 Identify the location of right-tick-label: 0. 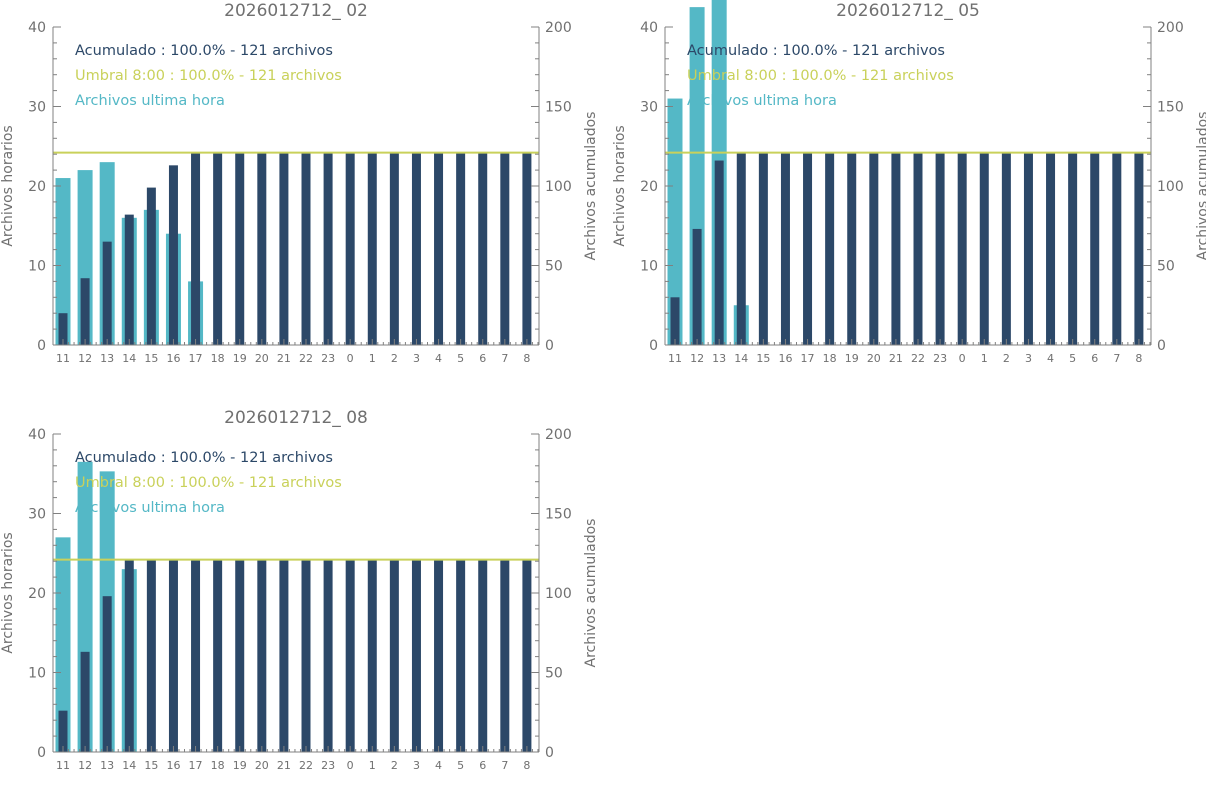
(549, 346).